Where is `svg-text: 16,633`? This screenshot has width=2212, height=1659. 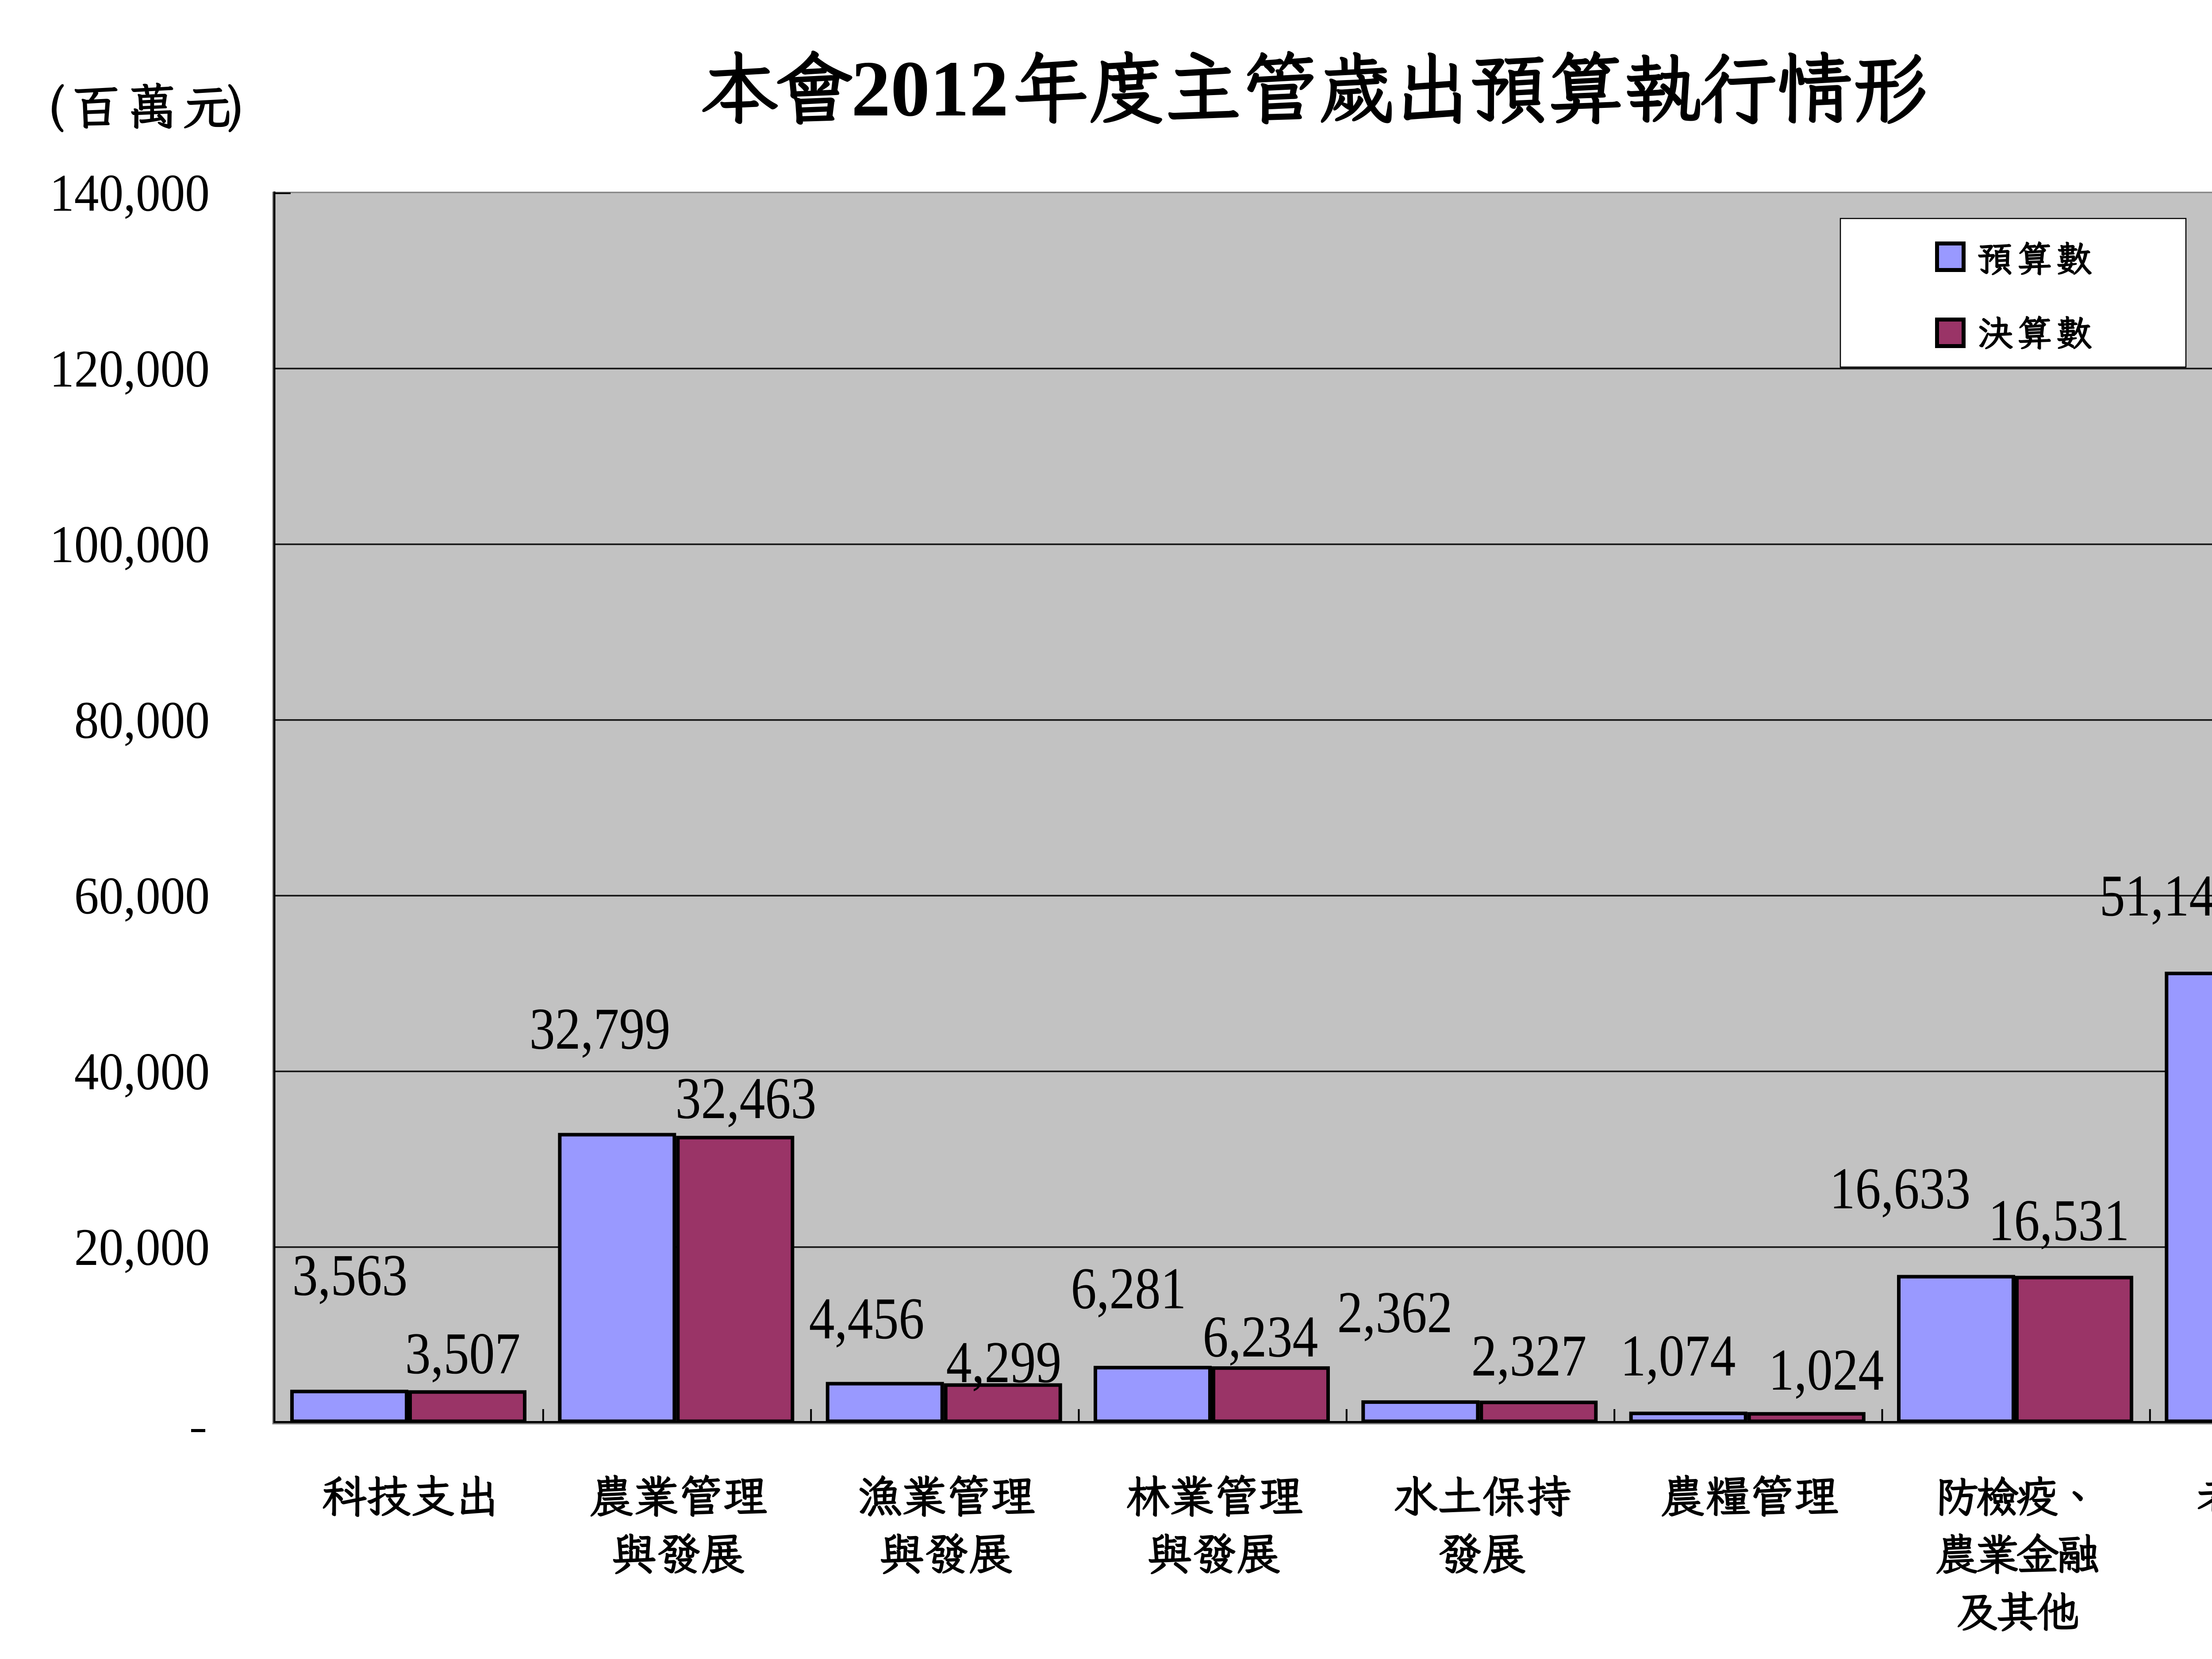
svg-text: 16,633 is located at coordinates (1901, 1189).